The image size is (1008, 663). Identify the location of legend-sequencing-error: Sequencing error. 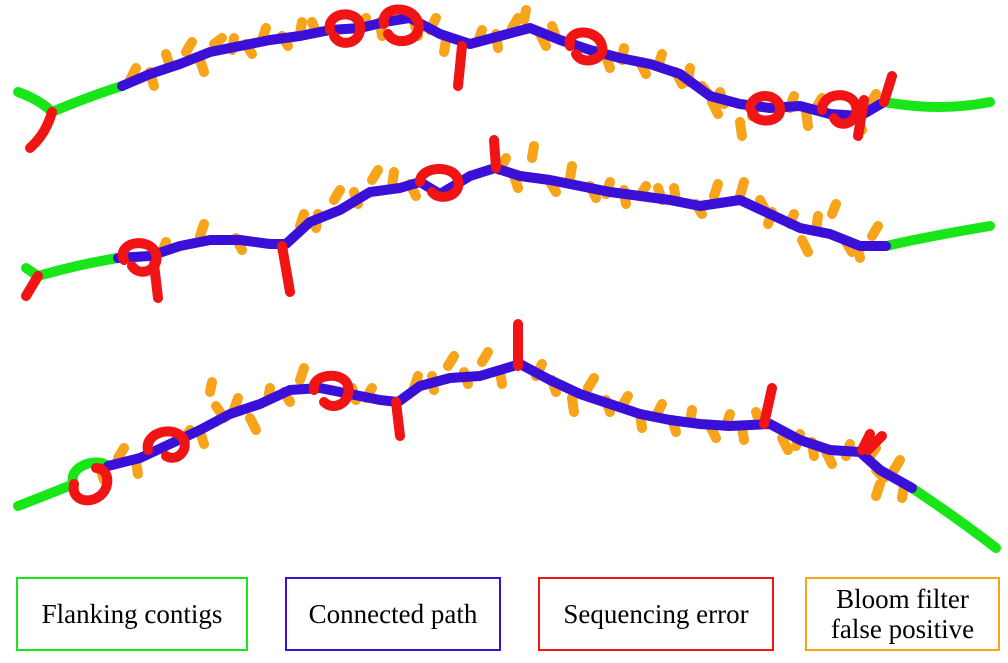
(656, 614).